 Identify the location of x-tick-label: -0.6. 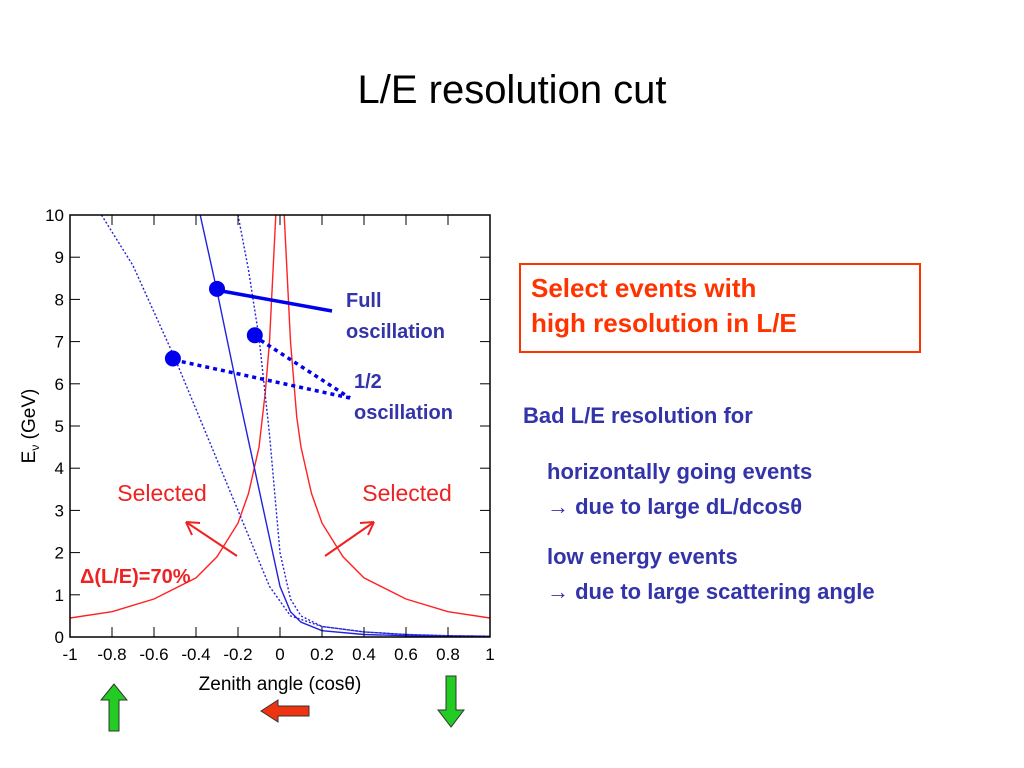
(153, 654).